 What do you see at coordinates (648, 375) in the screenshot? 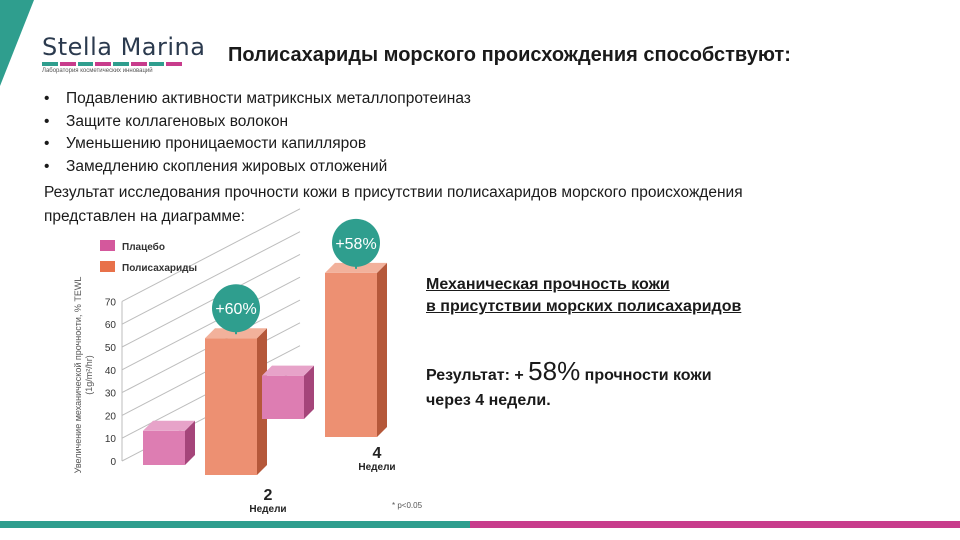
I see `result-suffix: прочности кожи` at bounding box center [648, 375].